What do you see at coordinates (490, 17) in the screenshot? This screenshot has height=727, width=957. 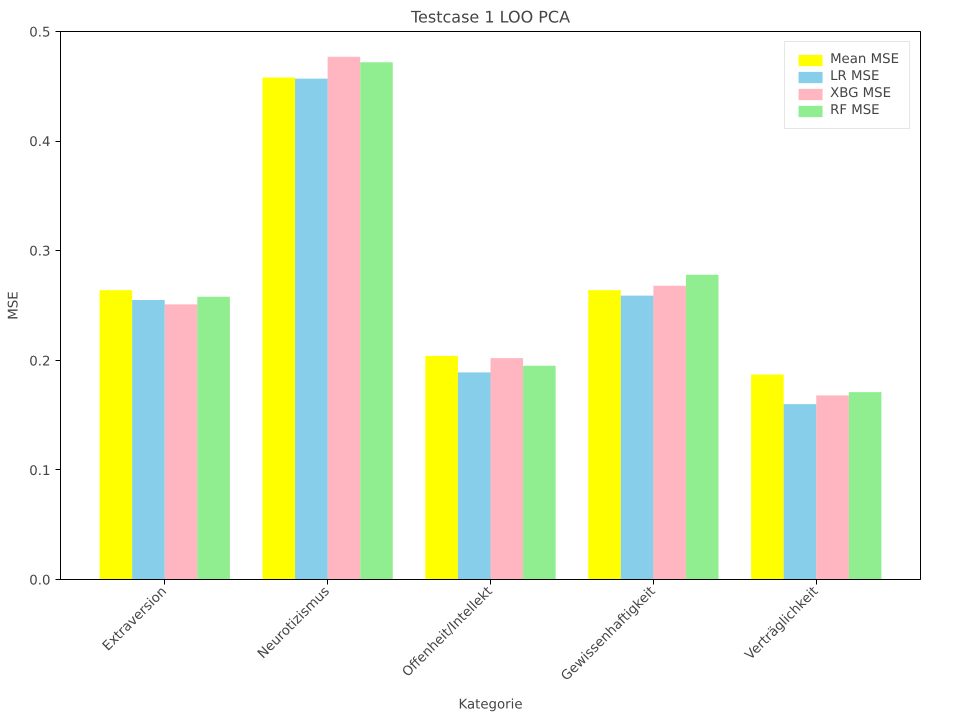 I see `chart-title: Testcase 1 LOO PCA` at bounding box center [490, 17].